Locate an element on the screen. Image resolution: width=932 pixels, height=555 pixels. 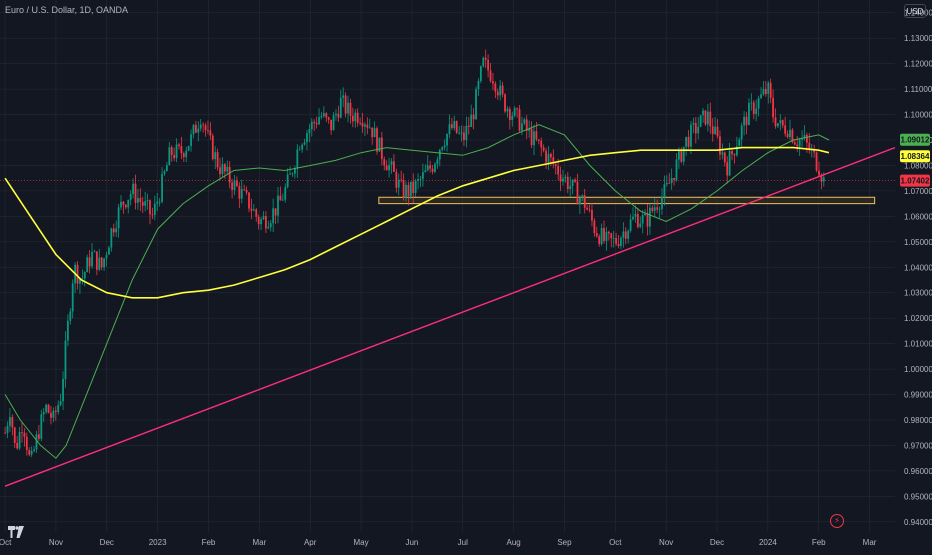
x-tick-label: Dec is located at coordinates (107, 542).